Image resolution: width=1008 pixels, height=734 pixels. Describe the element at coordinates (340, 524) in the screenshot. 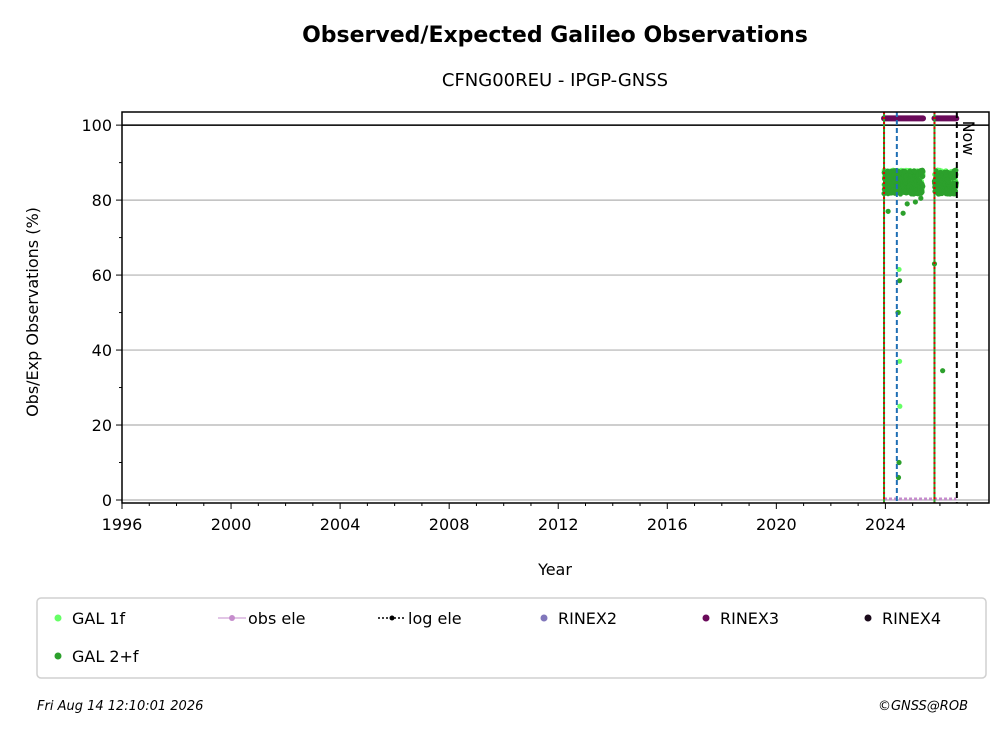

I see `x-tick-label: 2004` at that location.